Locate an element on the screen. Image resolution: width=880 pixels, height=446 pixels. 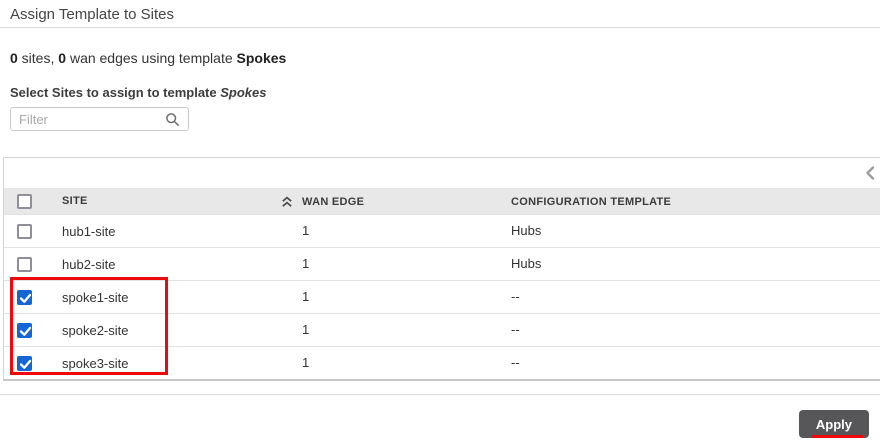
select-template-name: Spokes is located at coordinates (243, 92).